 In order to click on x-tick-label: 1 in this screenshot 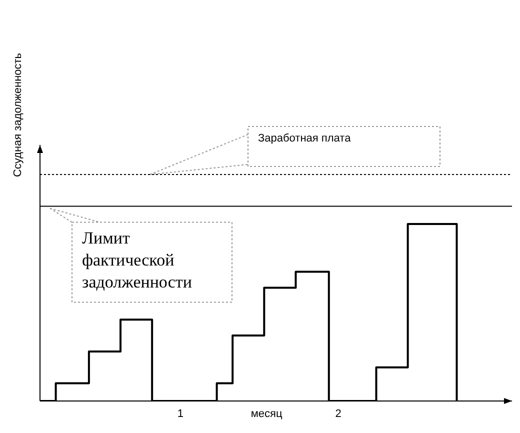, I will do `click(180, 414)`.